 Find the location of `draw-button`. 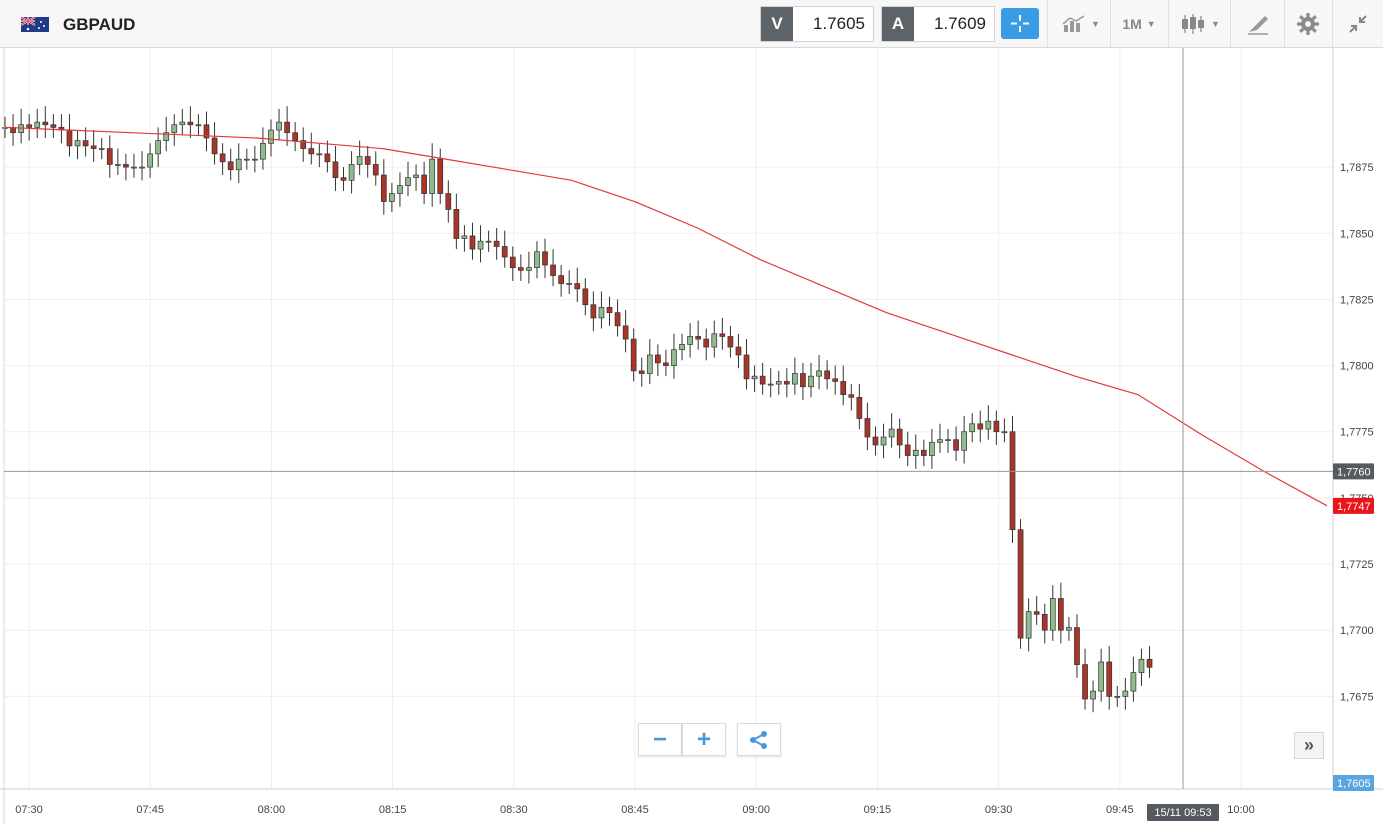

draw-button is located at coordinates (1258, 24).